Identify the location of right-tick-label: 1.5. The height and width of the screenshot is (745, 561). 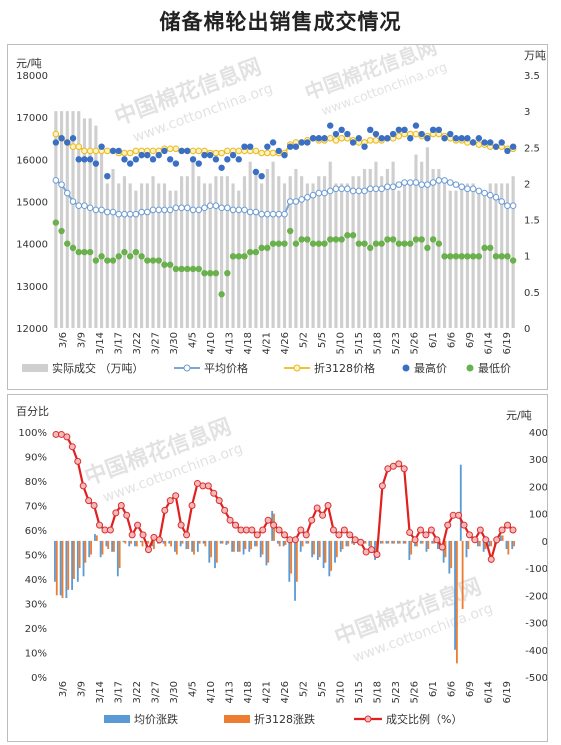
(532, 221).